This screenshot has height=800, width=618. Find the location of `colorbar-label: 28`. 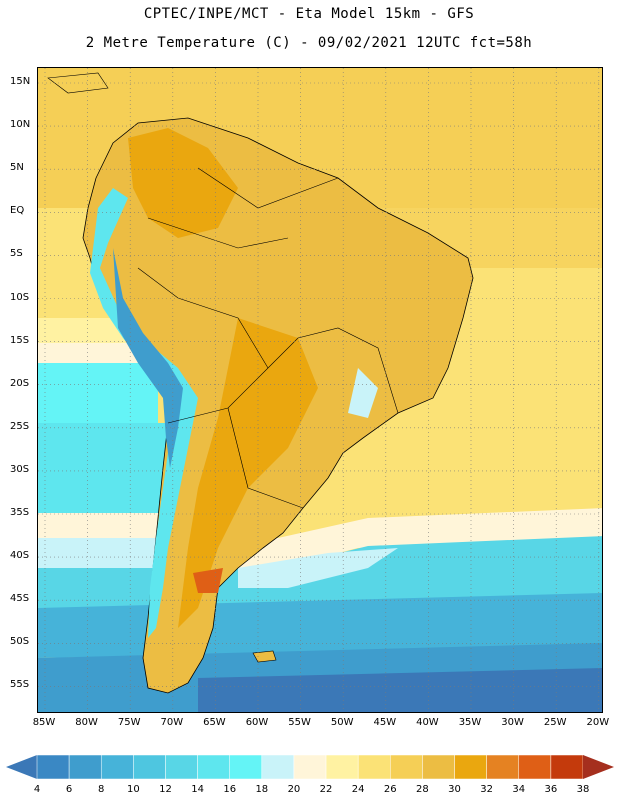

colorbar-label: 28 is located at coordinates (422, 789).